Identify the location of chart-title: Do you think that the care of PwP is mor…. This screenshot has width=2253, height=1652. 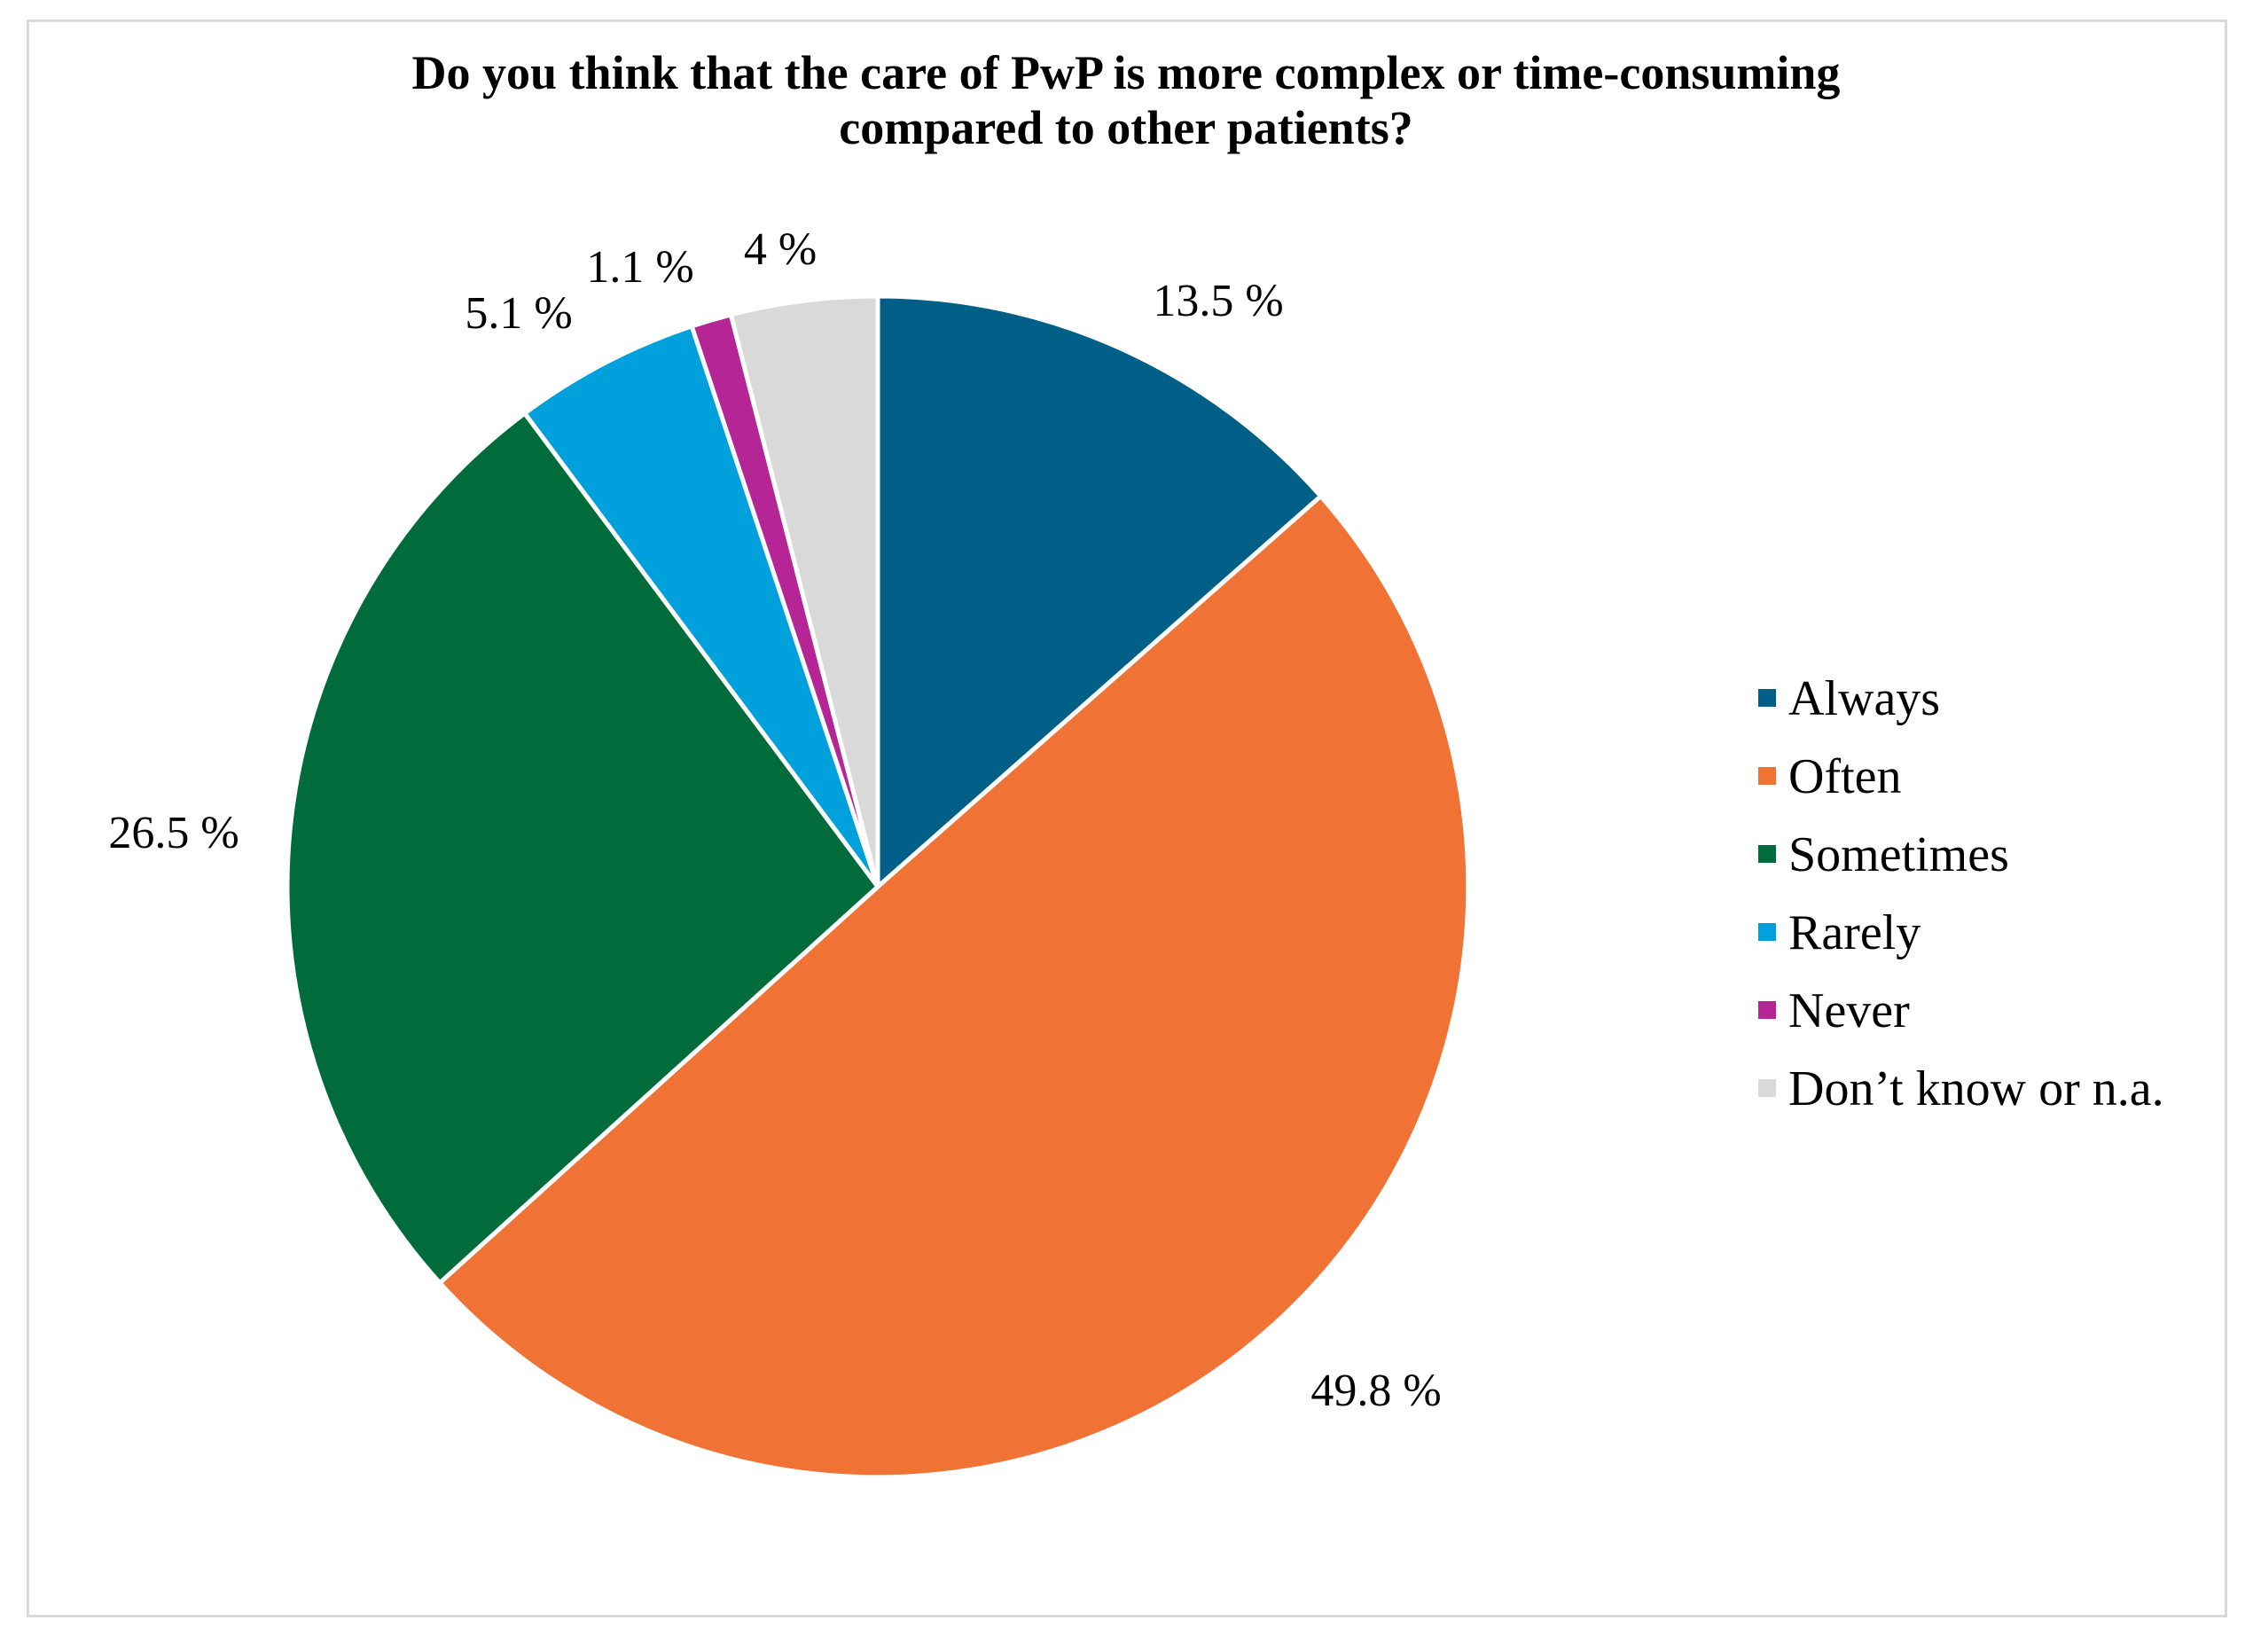
(1126, 100).